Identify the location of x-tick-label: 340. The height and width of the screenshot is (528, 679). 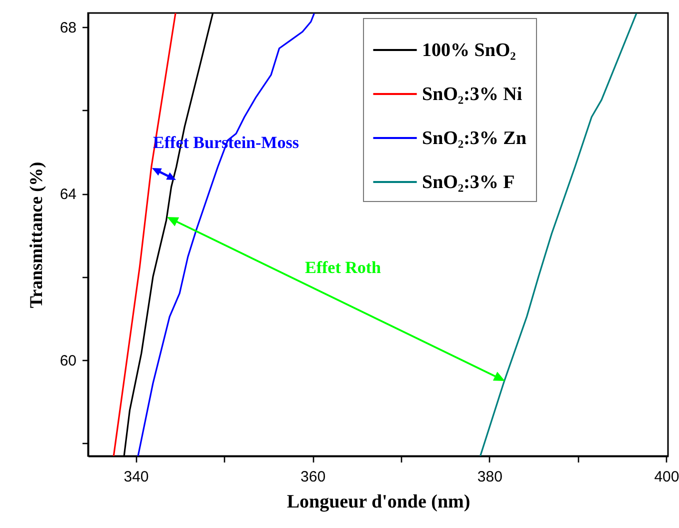
(136, 477).